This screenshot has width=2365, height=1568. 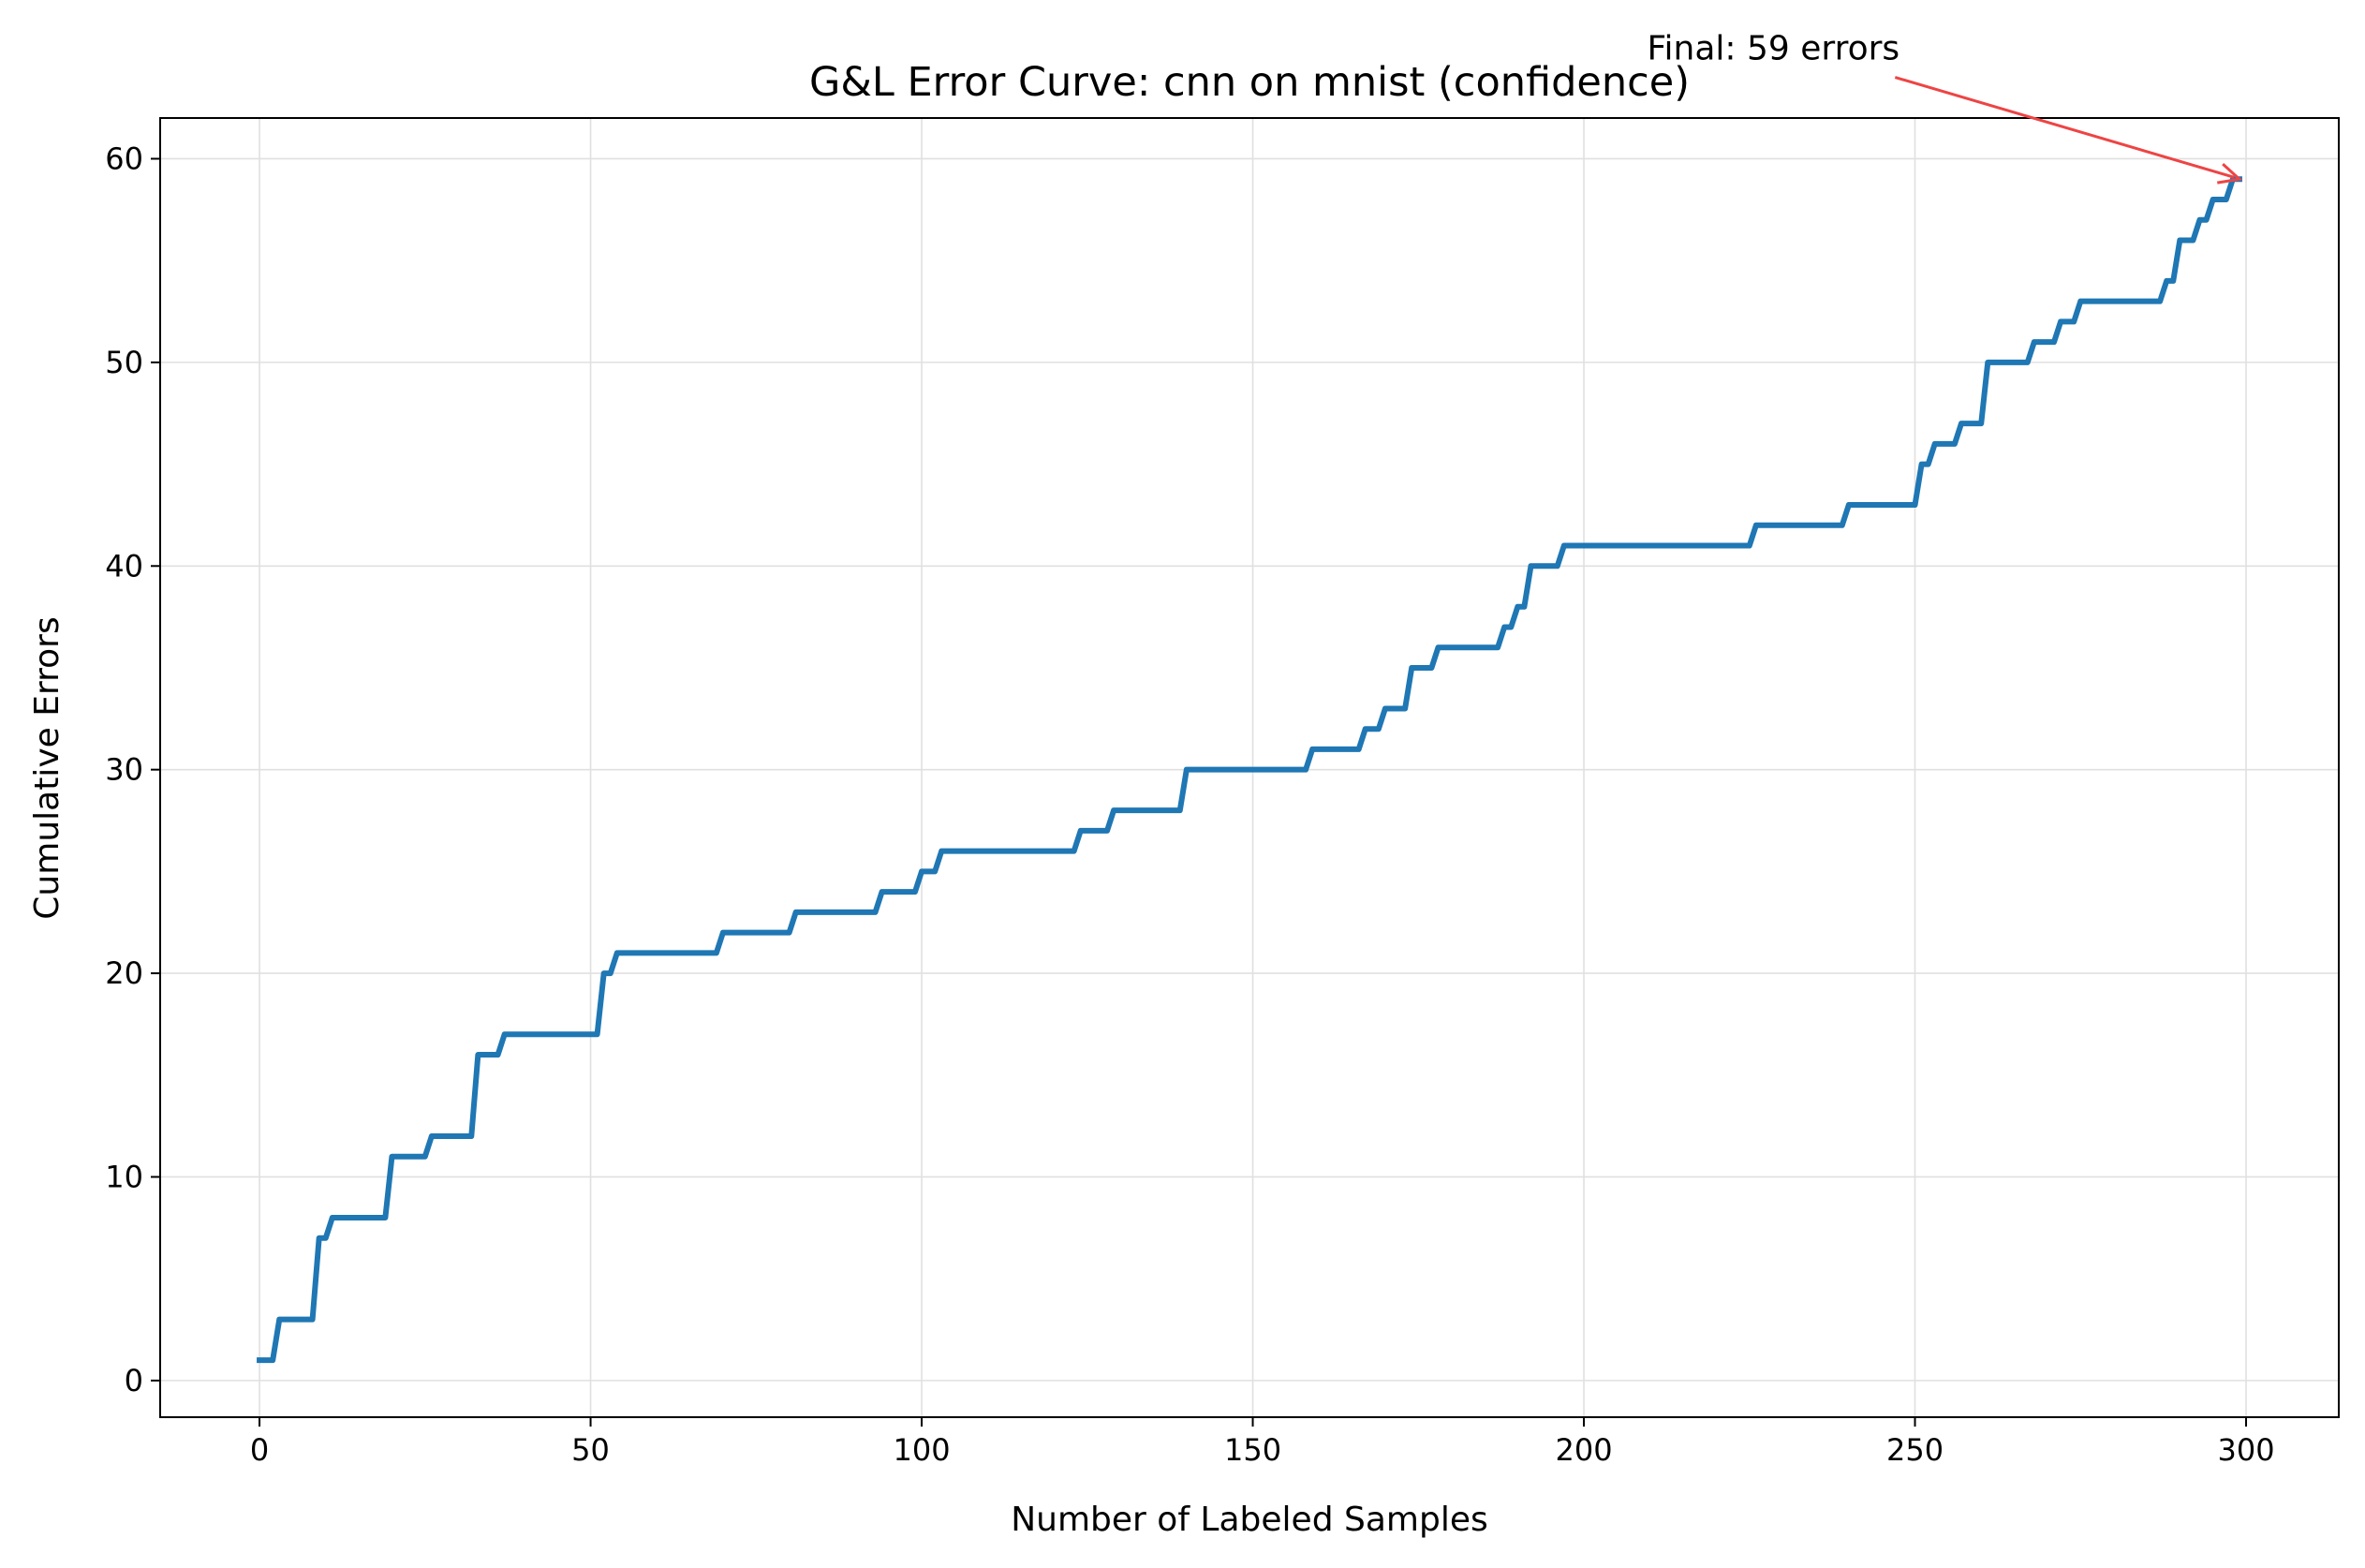 What do you see at coordinates (260, 1450) in the screenshot?
I see `x-tick-label: 0` at bounding box center [260, 1450].